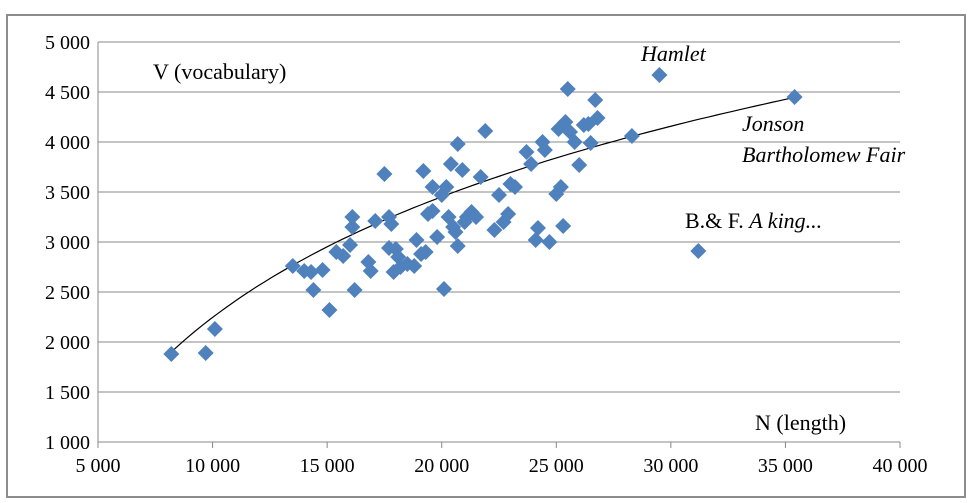  I want to click on x-tick-label: 35 000, so click(785, 466).